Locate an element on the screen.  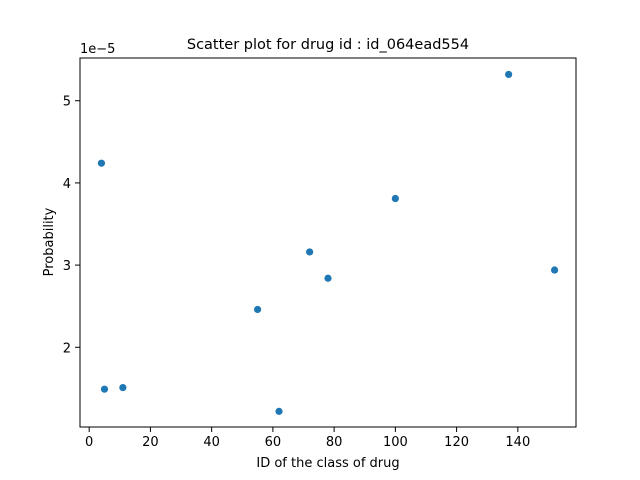
x-tick-label: 140 is located at coordinates (517, 442).